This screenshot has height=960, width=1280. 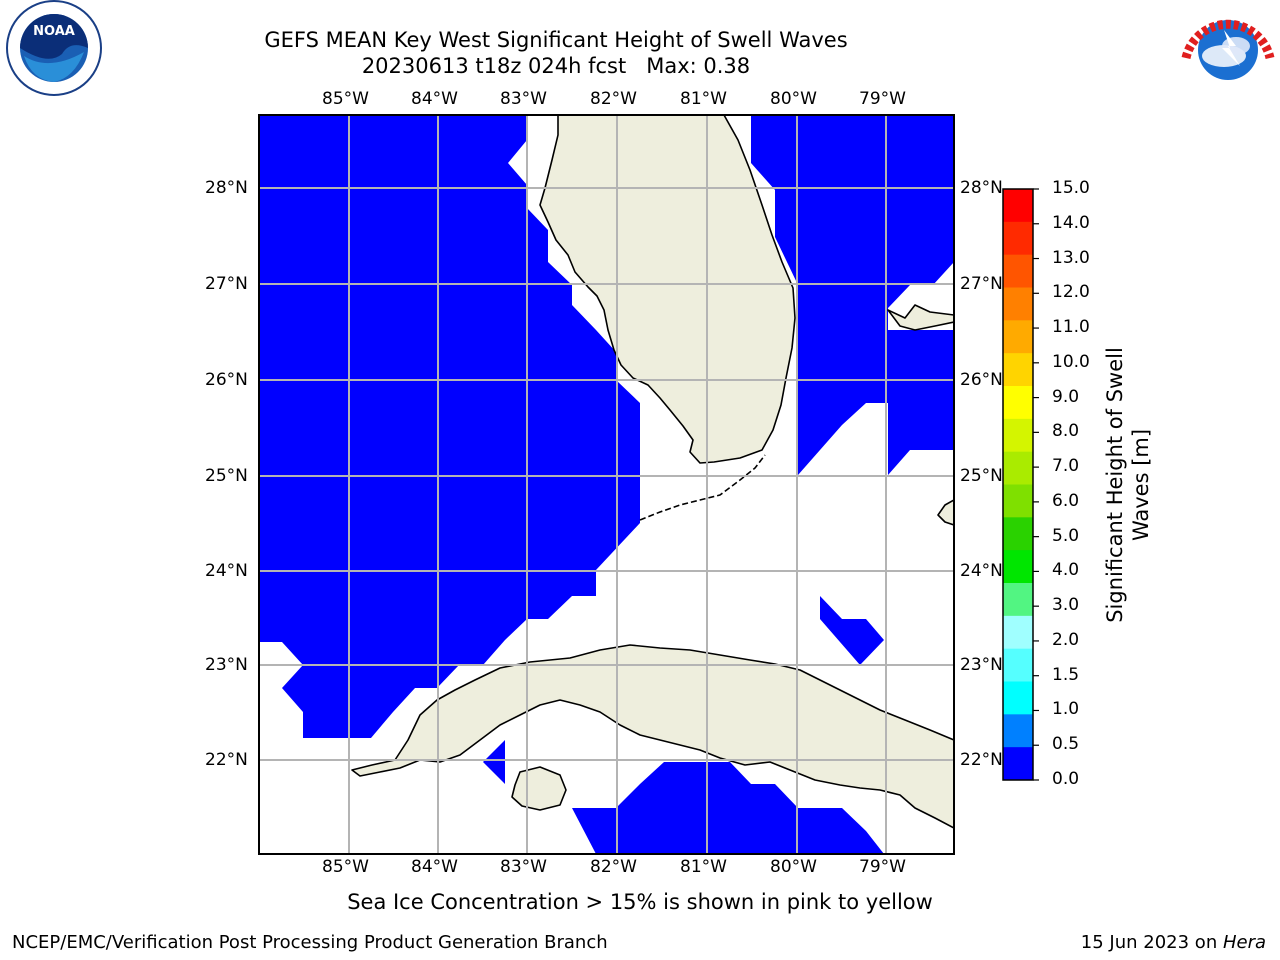 I want to click on lon-label-top-81w: 81°W, so click(x=703, y=99).